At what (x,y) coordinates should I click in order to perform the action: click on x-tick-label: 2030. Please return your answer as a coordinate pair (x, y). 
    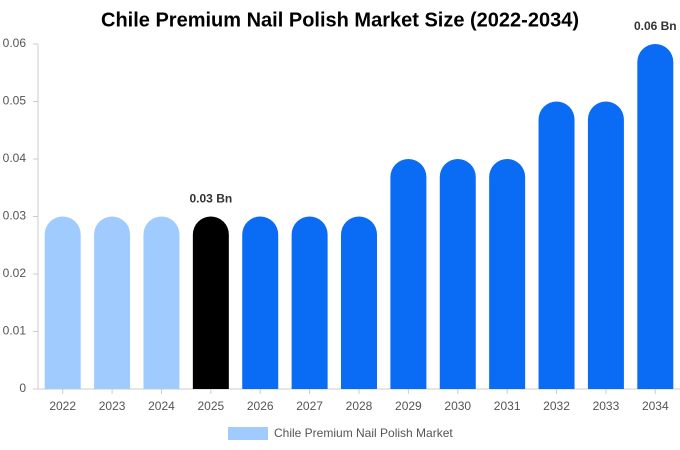
    Looking at the image, I should click on (457, 406).